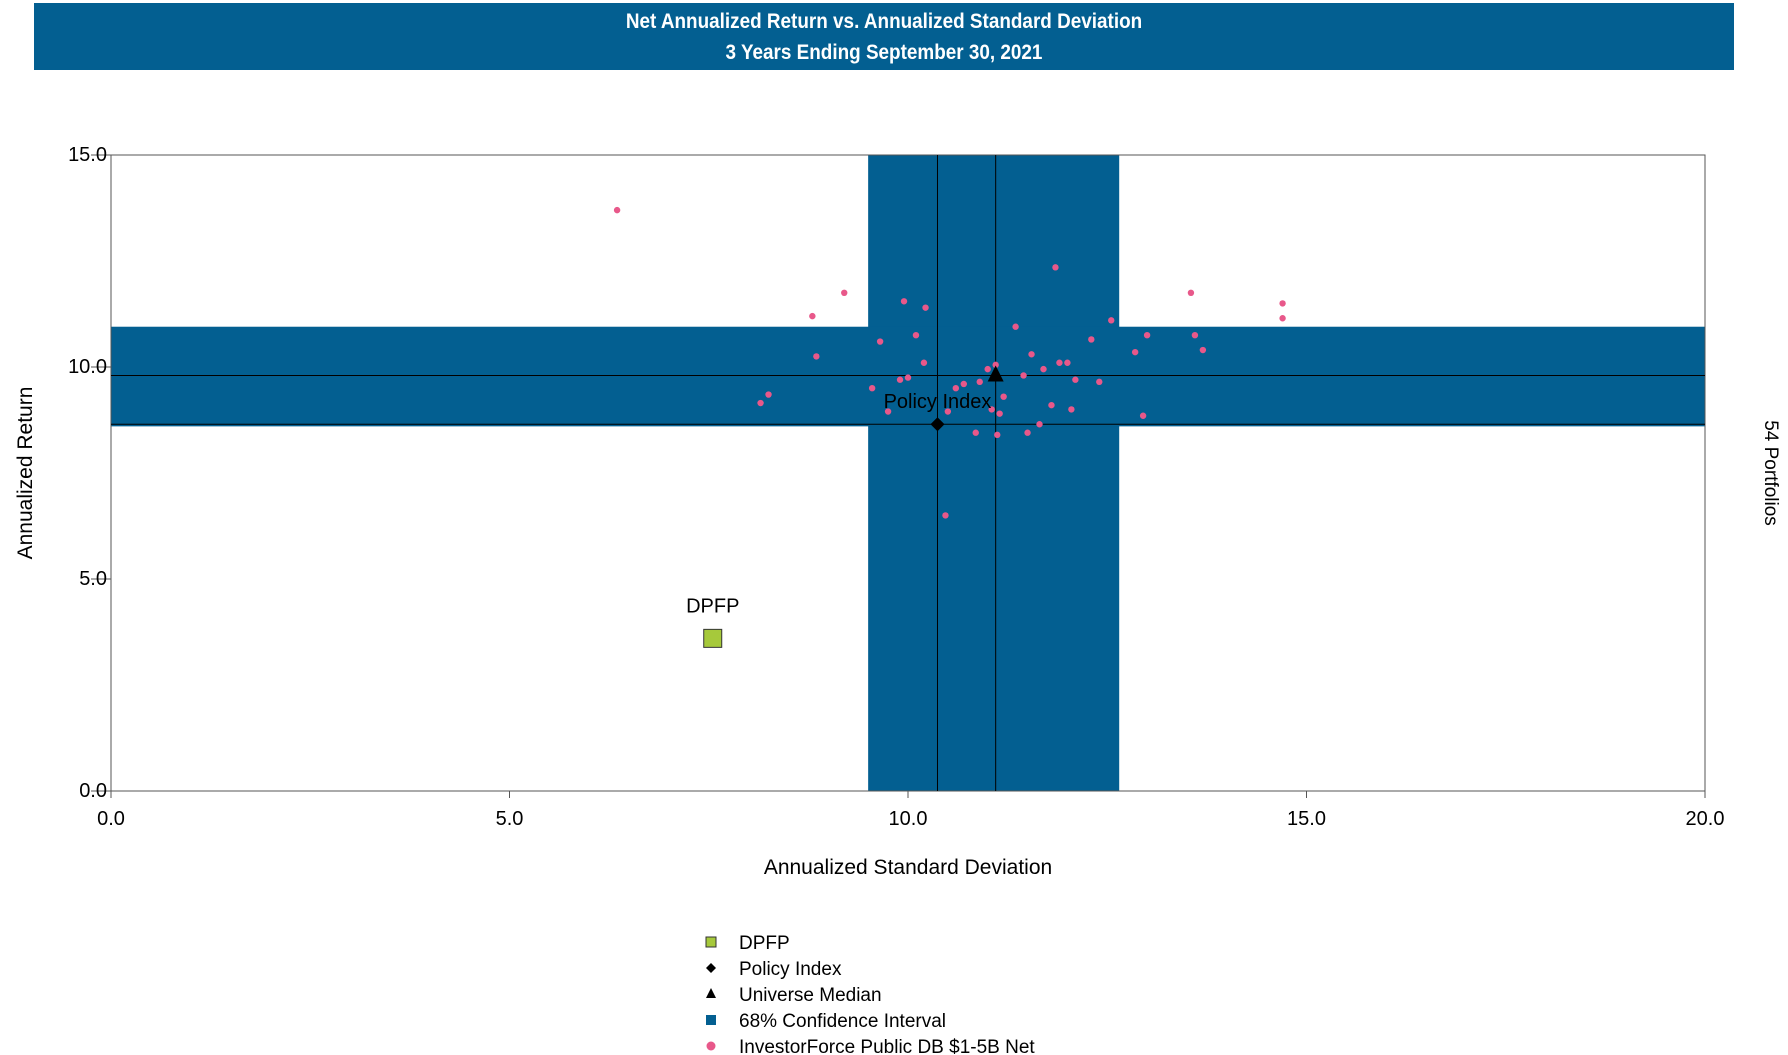 Image resolution: width=1788 pixels, height=1055 pixels. I want to click on y-tick-label: 0.0, so click(93, 791).